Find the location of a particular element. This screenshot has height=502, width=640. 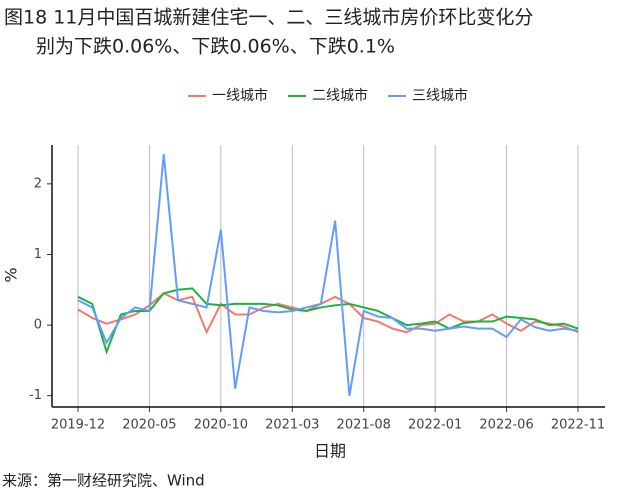

x-tick-label: 2022-06 is located at coordinates (506, 425).